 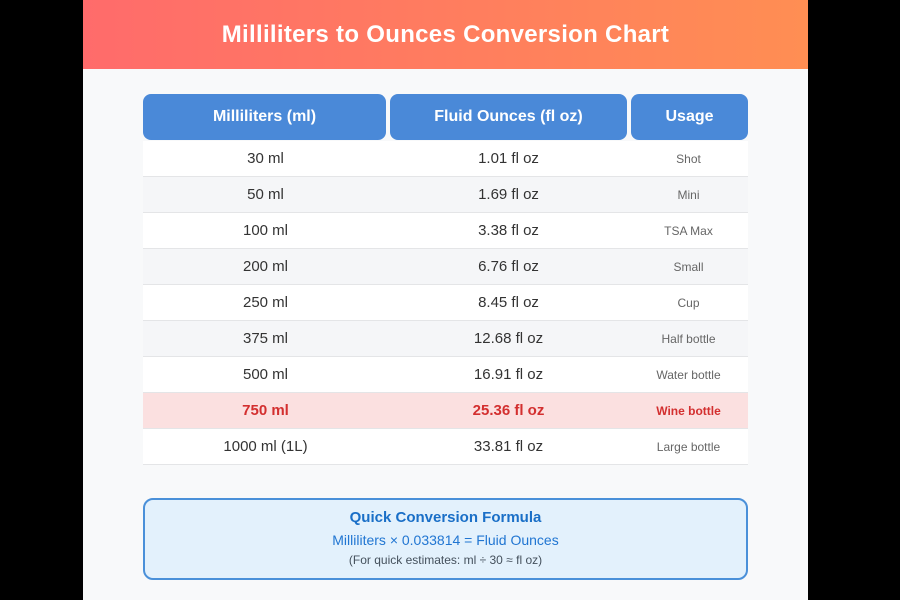 What do you see at coordinates (41, 300) in the screenshot?
I see `left-letterbox` at bounding box center [41, 300].